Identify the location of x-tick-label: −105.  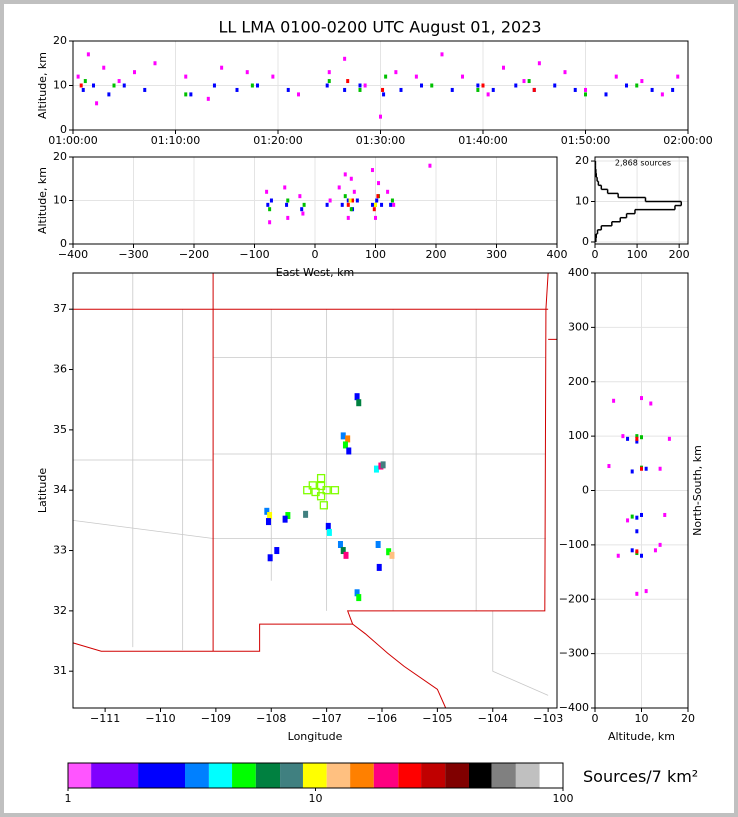
(437, 718).